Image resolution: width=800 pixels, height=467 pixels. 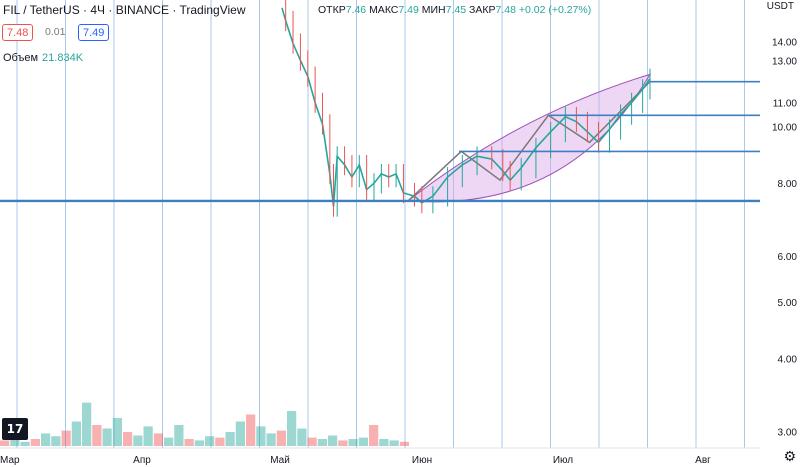 I want to click on buy-button: 7.49, so click(x=94, y=32).